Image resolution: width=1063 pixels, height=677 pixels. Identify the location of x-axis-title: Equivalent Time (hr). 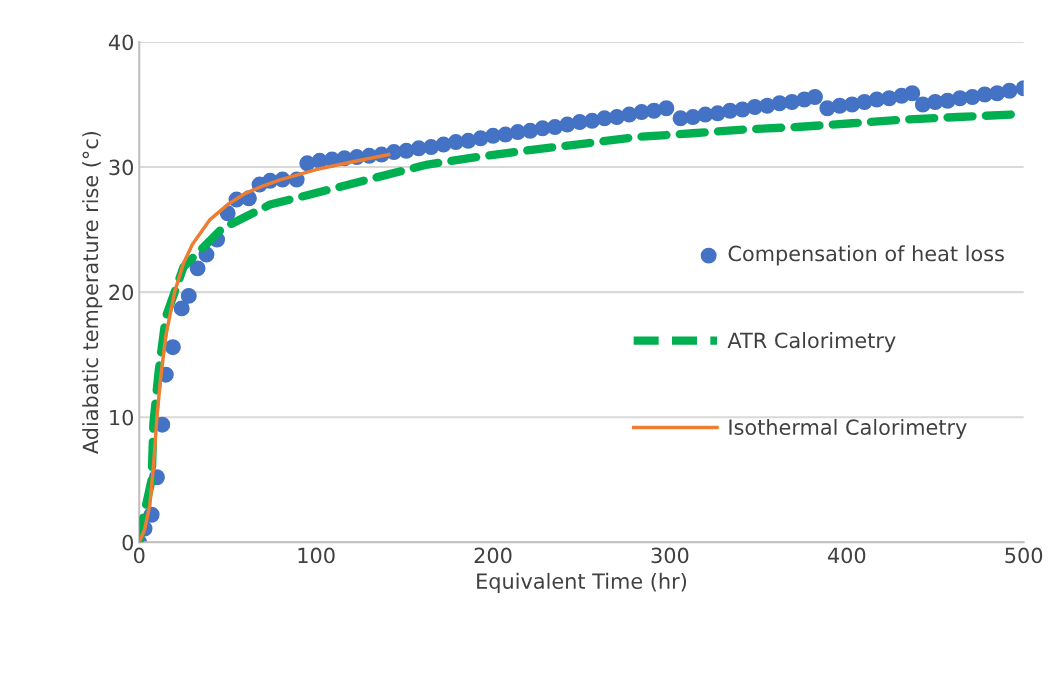
(582, 583).